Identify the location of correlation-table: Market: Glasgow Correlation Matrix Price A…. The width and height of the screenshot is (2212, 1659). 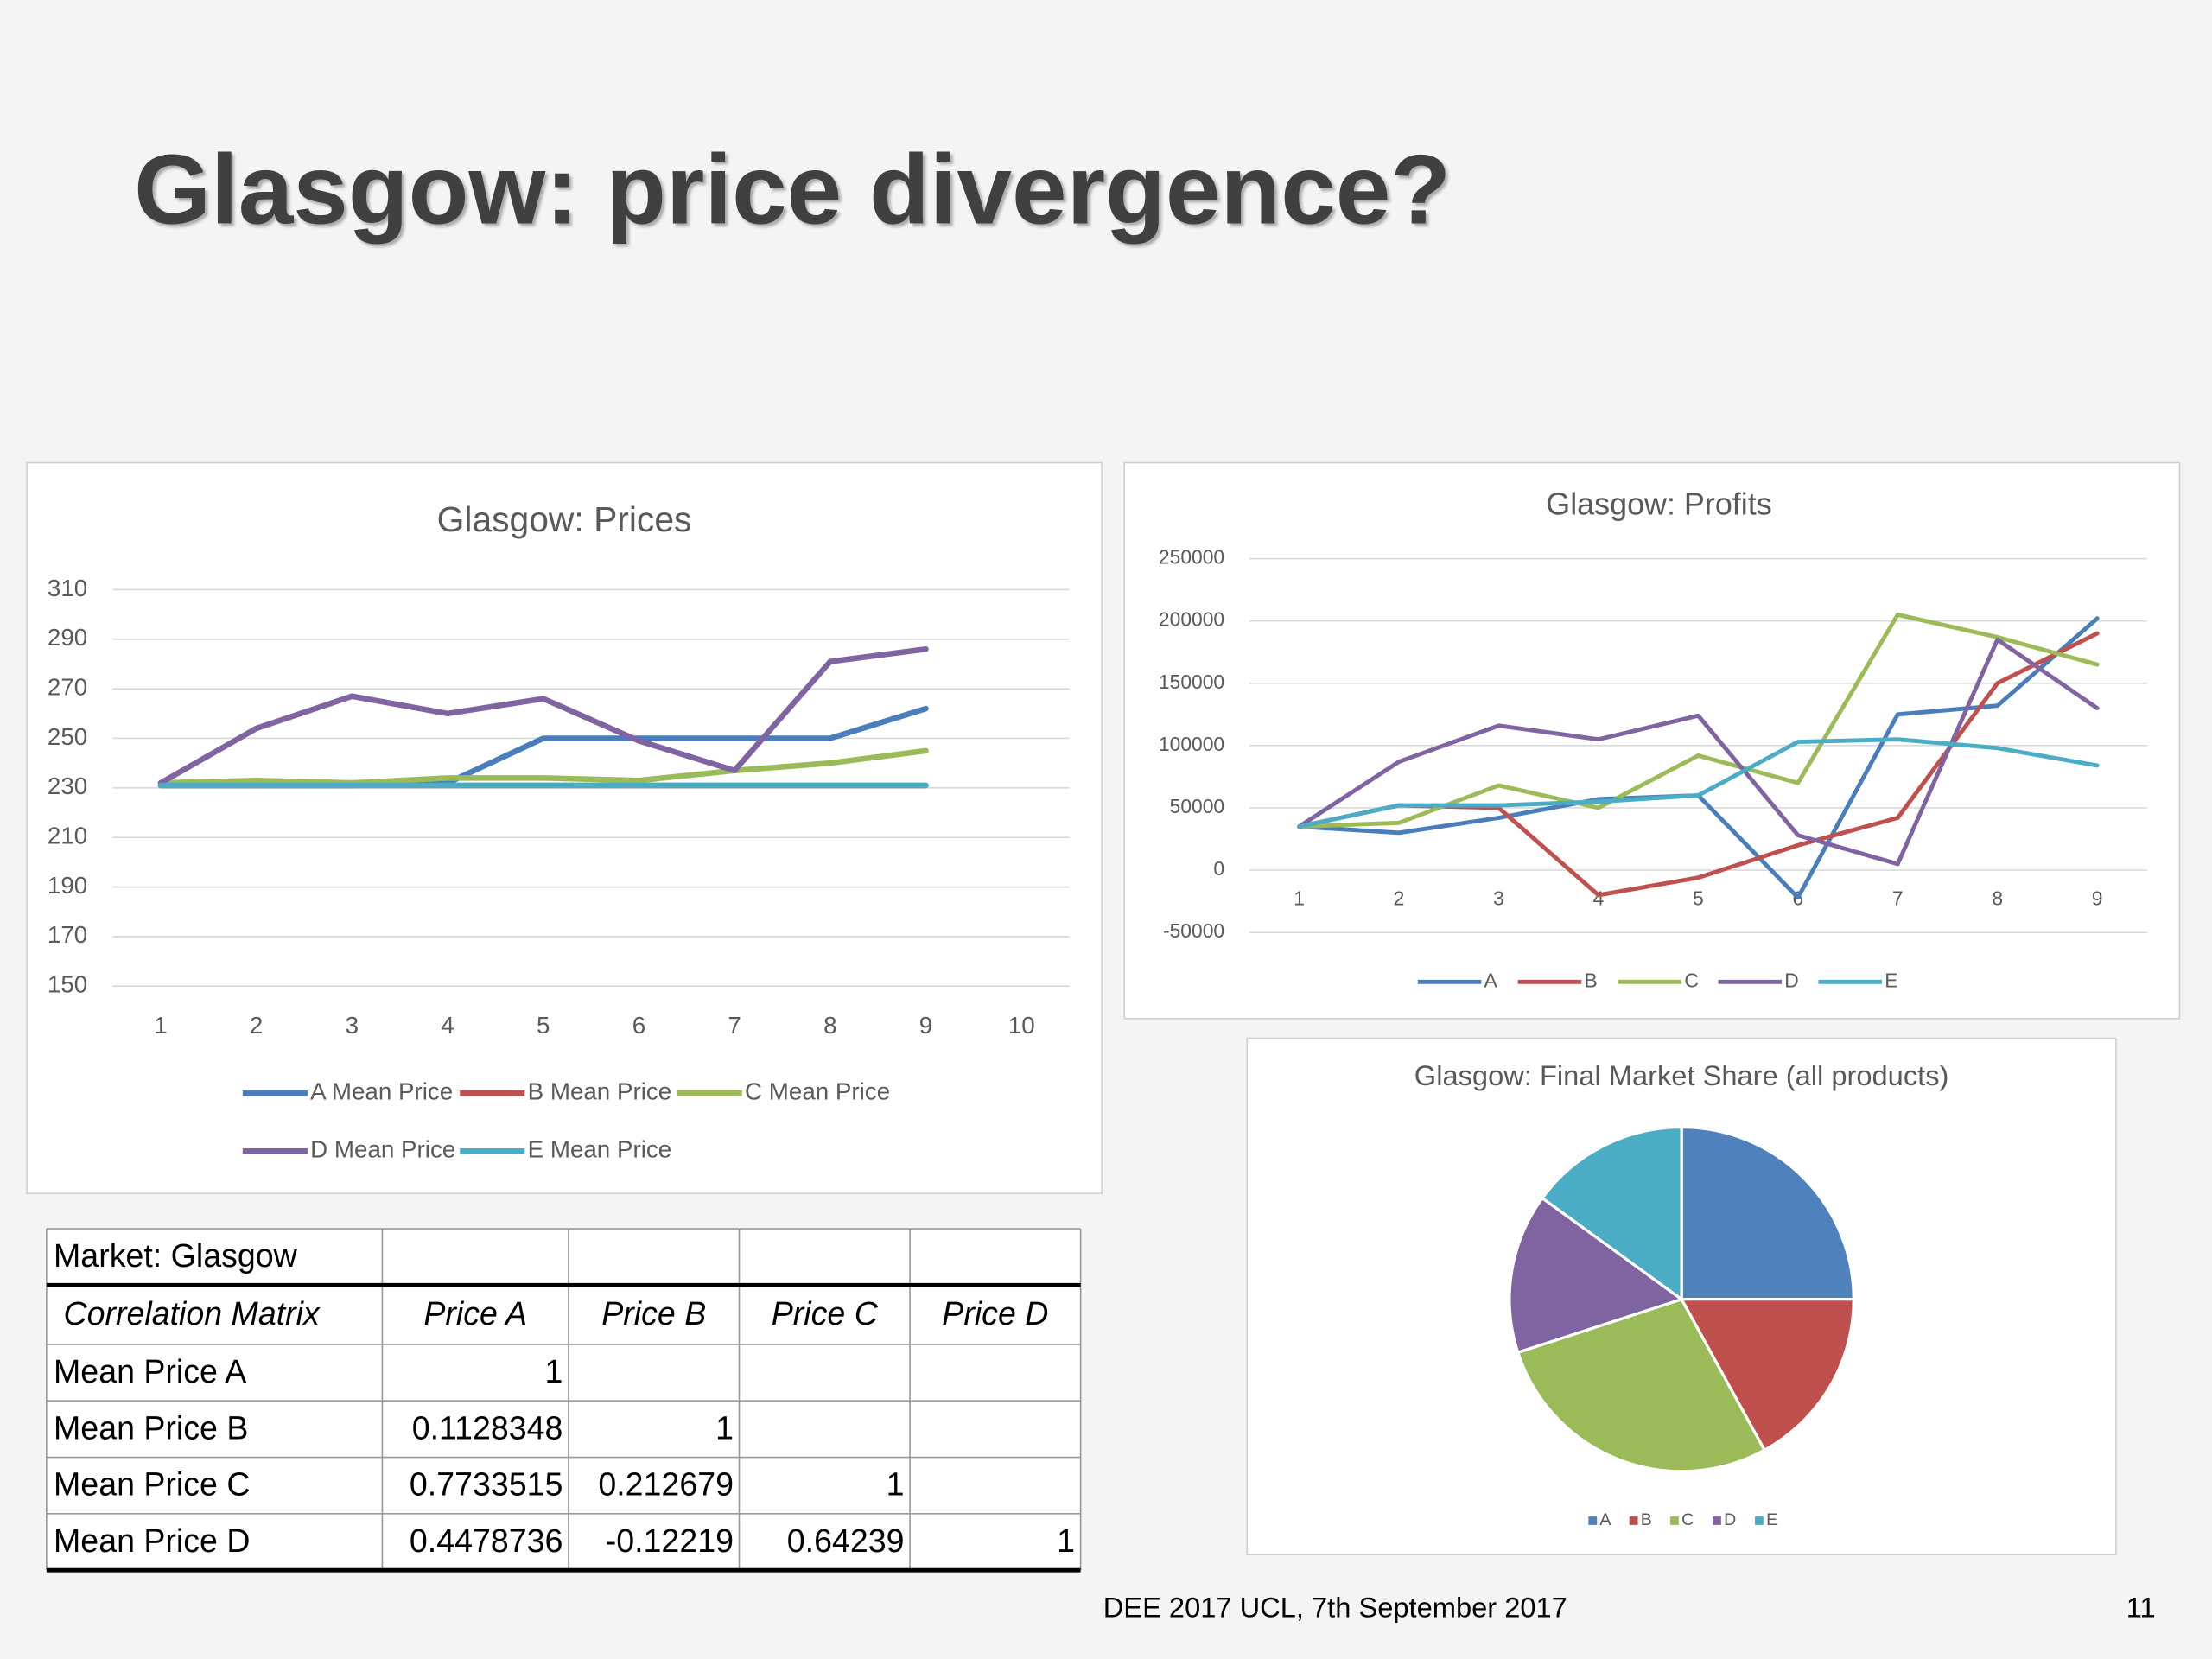
(564, 1400).